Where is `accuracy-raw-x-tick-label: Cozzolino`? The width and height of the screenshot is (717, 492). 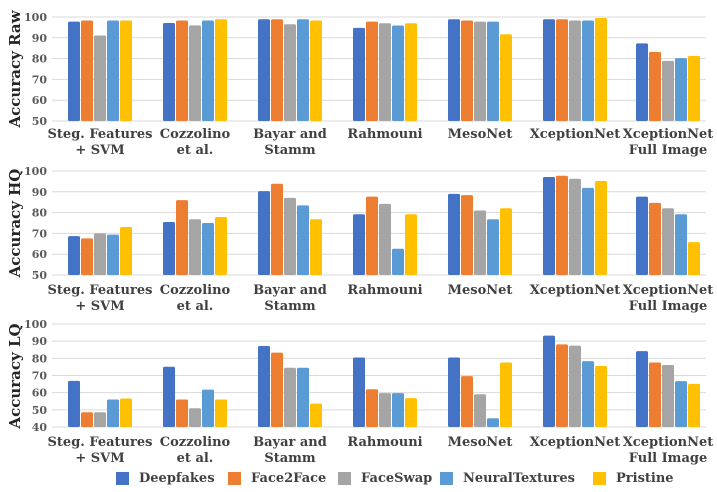 accuracy-raw-x-tick-label: Cozzolino is located at coordinates (195, 134).